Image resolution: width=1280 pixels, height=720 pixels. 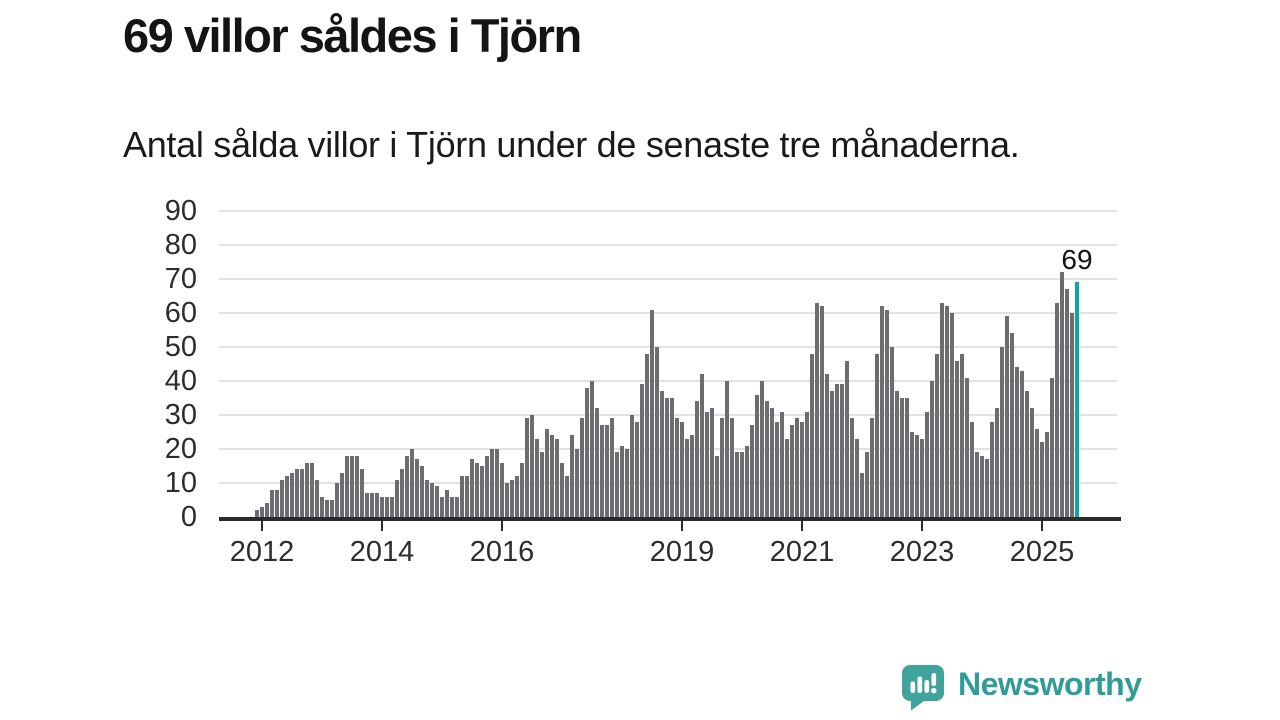 I want to click on latest-value-label: 69, so click(x=1077, y=260).